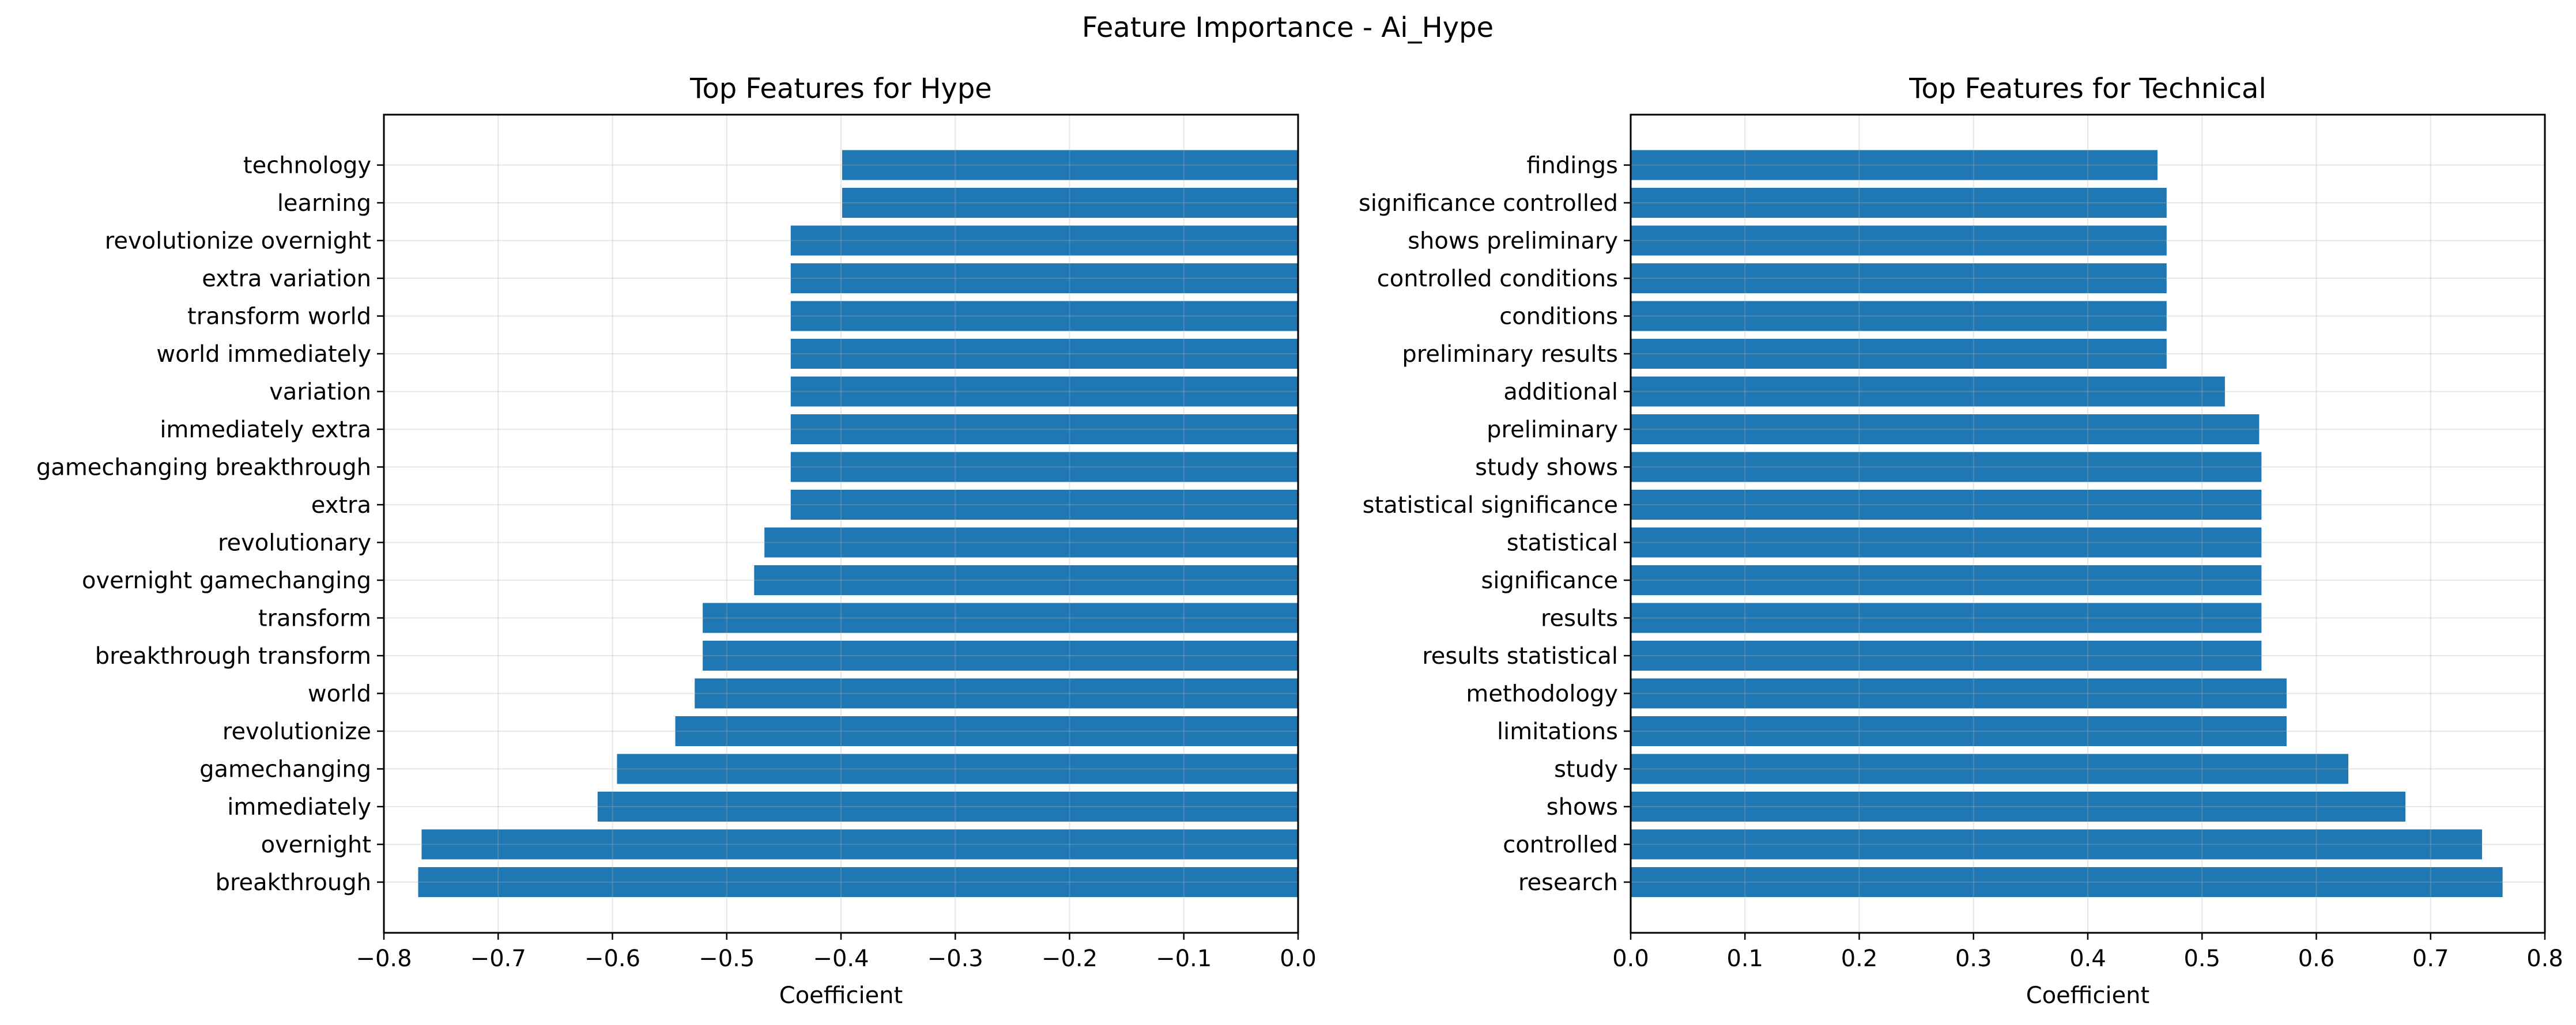  What do you see at coordinates (1287, 28) in the screenshot?
I see `figure-title: Feature Importance - Ai_Hype` at bounding box center [1287, 28].